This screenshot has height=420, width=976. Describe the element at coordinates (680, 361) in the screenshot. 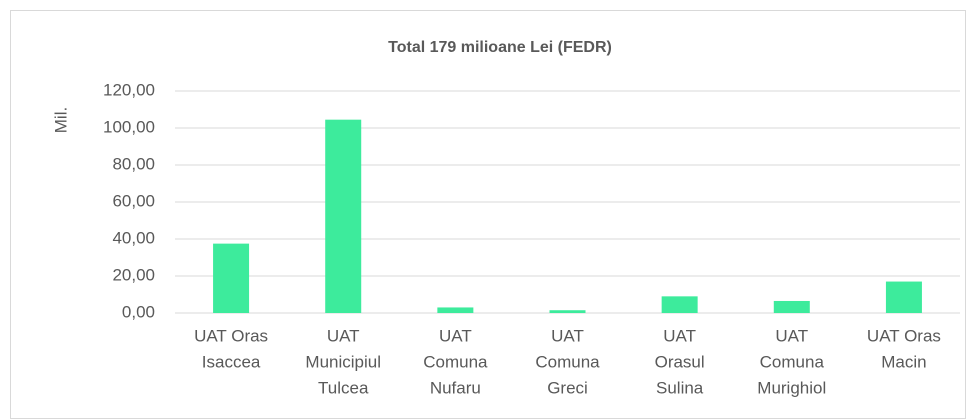

I see `x-tick-label: Orasul` at that location.